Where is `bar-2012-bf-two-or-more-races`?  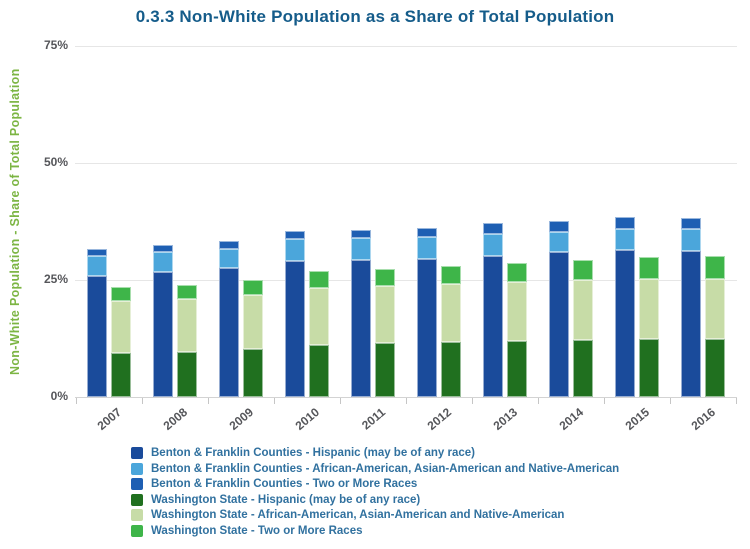
bar-2012-bf-two-or-more-races is located at coordinates (426, 233).